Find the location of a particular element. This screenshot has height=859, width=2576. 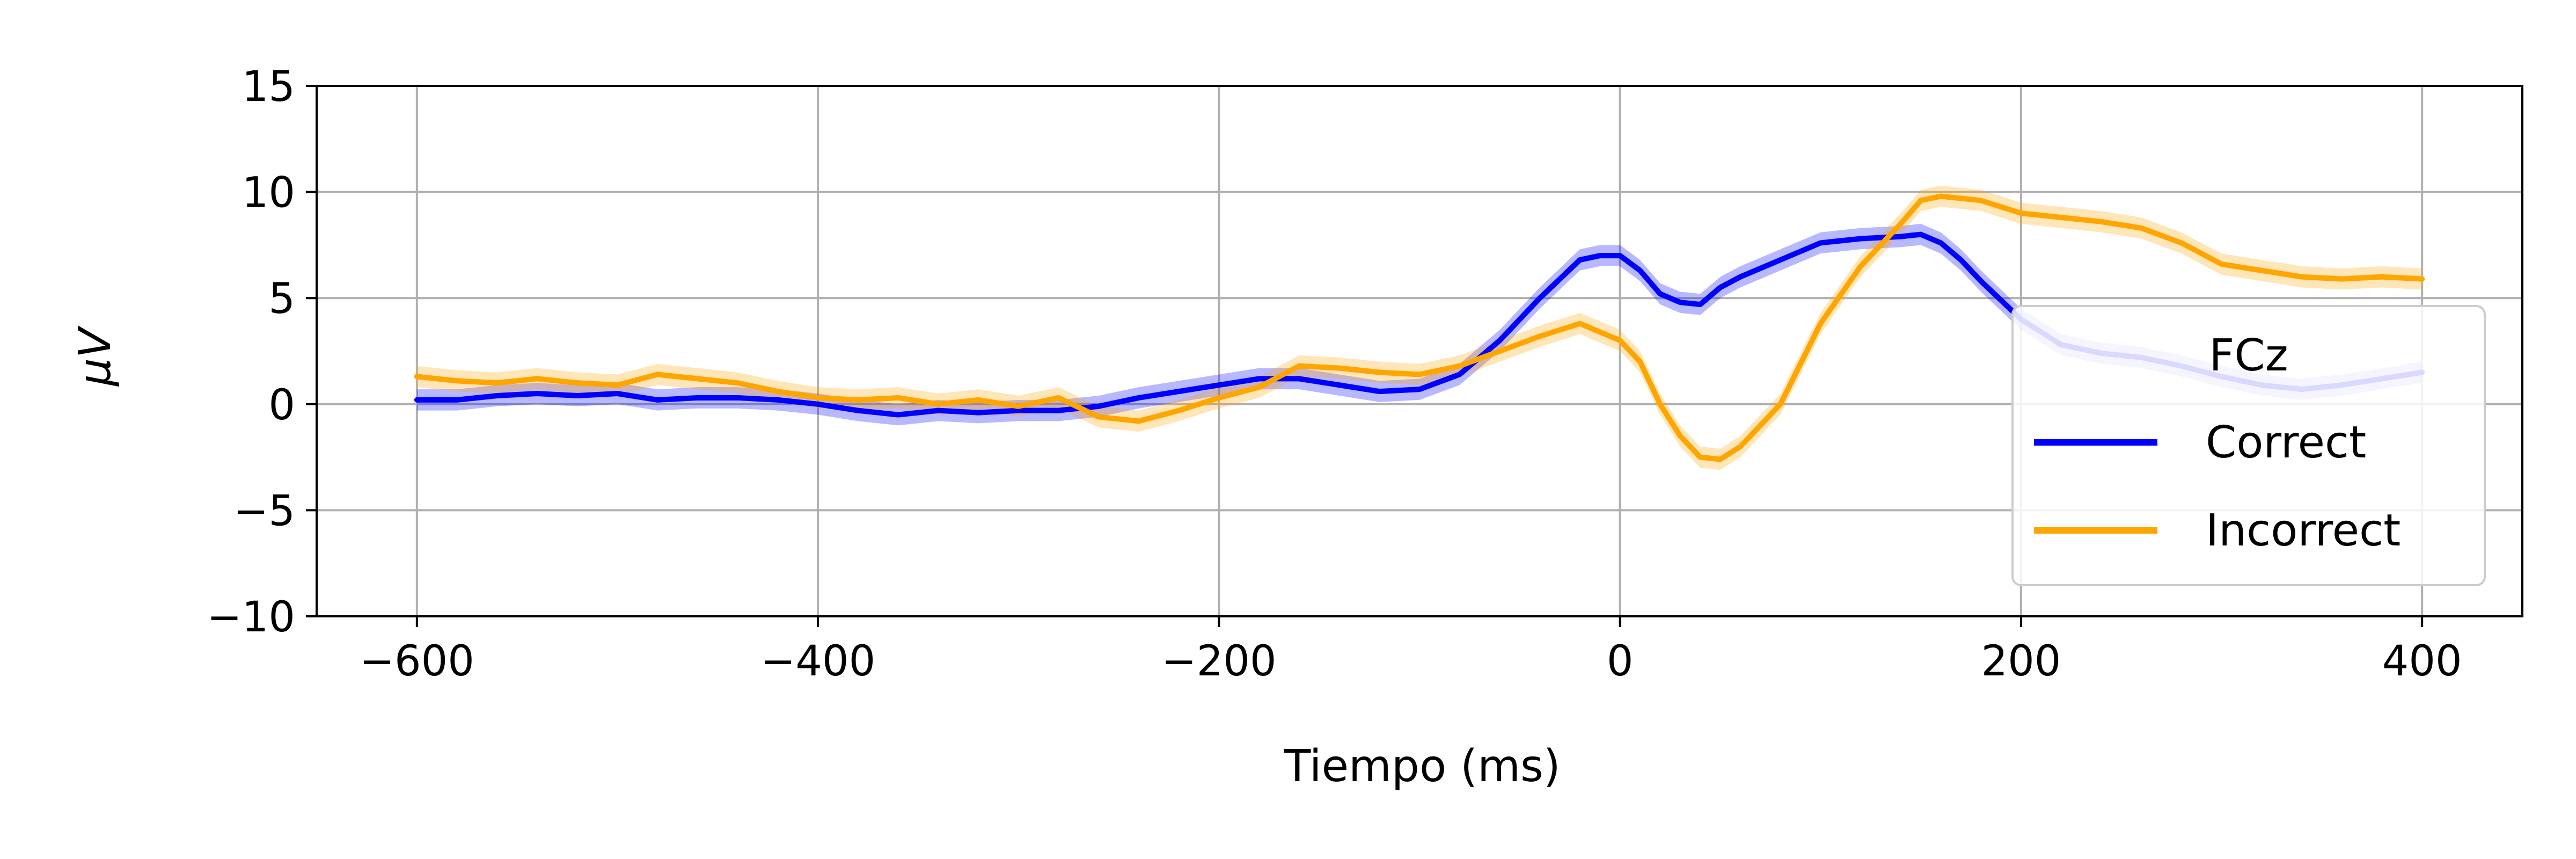

legend-label-correct: Correct is located at coordinates (2286, 442).